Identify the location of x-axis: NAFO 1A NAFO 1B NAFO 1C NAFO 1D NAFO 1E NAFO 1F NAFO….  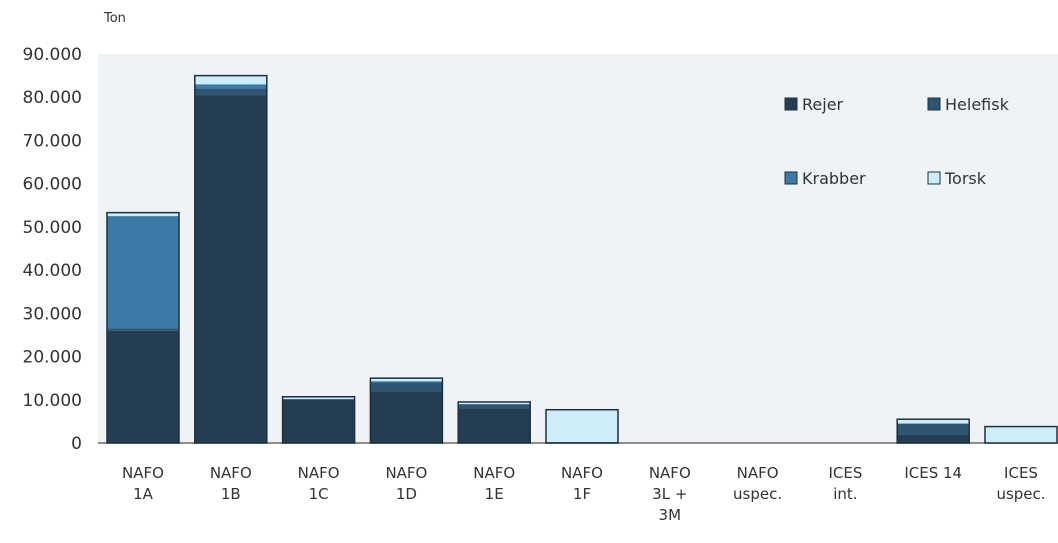
(584, 494).